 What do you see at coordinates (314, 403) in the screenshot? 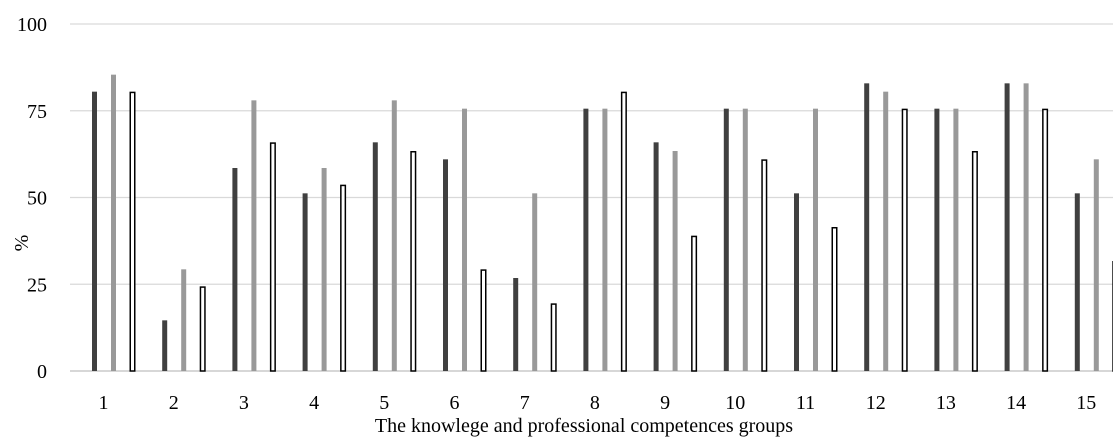
I see `x-tick-label: 4` at bounding box center [314, 403].